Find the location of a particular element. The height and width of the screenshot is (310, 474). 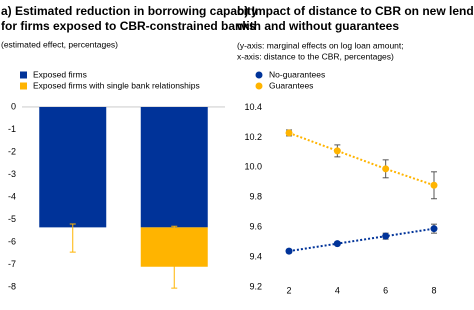

y-tick-label: -4 is located at coordinates (12, 196).